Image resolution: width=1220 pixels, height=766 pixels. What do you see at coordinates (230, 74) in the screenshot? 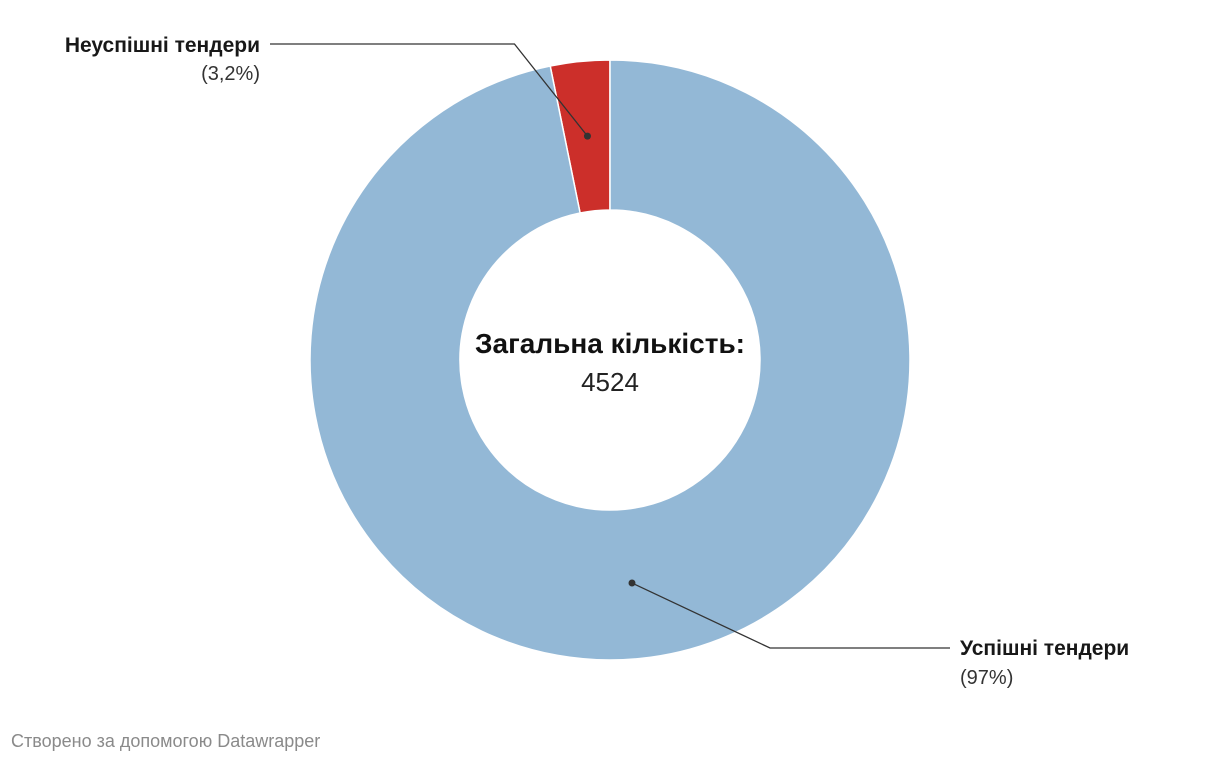
I see `slice-value-failed: (3,2%)` at bounding box center [230, 74].